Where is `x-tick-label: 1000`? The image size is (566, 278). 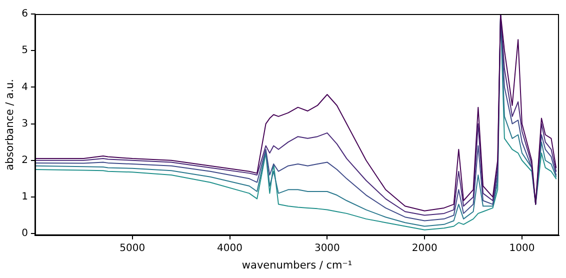
x-tick-label: 1000 is located at coordinates (522, 248).